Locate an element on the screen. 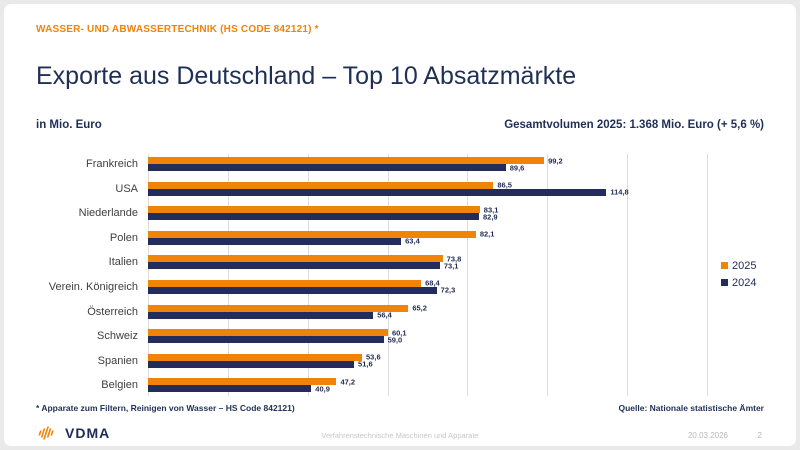 This screenshot has height=450, width=800. value-label: 47,2 is located at coordinates (348, 382).